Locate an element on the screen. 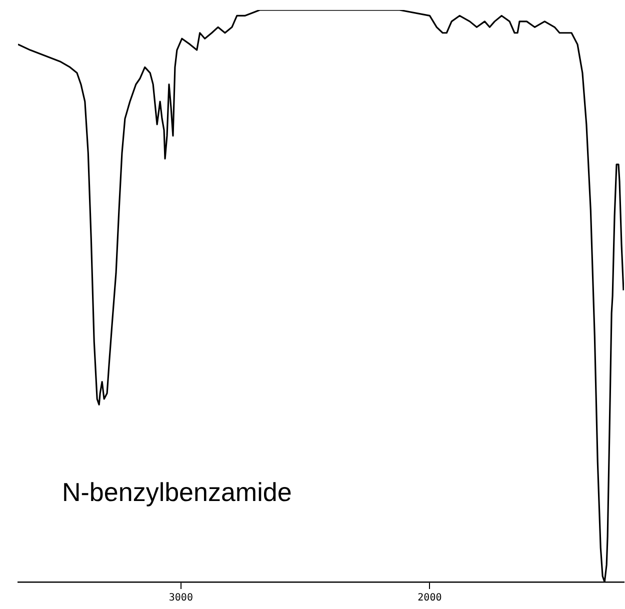 The image size is (625, 609). annotation: N-benzylbenzamide is located at coordinates (177, 492).